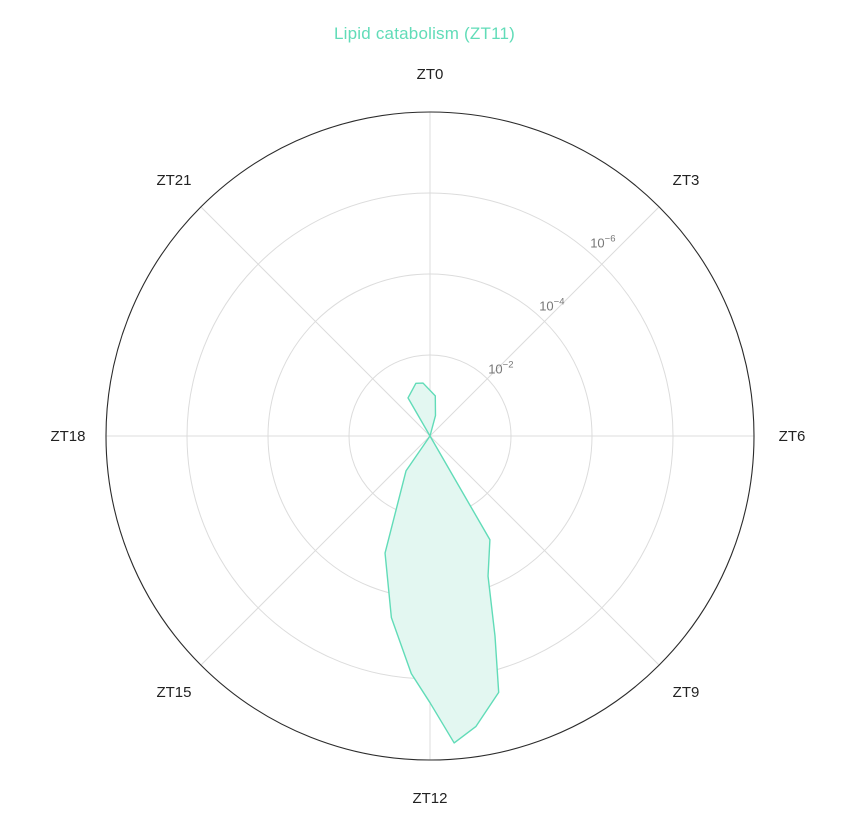 The width and height of the screenshot is (849, 820). Describe the element at coordinates (686, 692) in the screenshot. I see `angular-tick-label-zt9: ZT9` at that location.